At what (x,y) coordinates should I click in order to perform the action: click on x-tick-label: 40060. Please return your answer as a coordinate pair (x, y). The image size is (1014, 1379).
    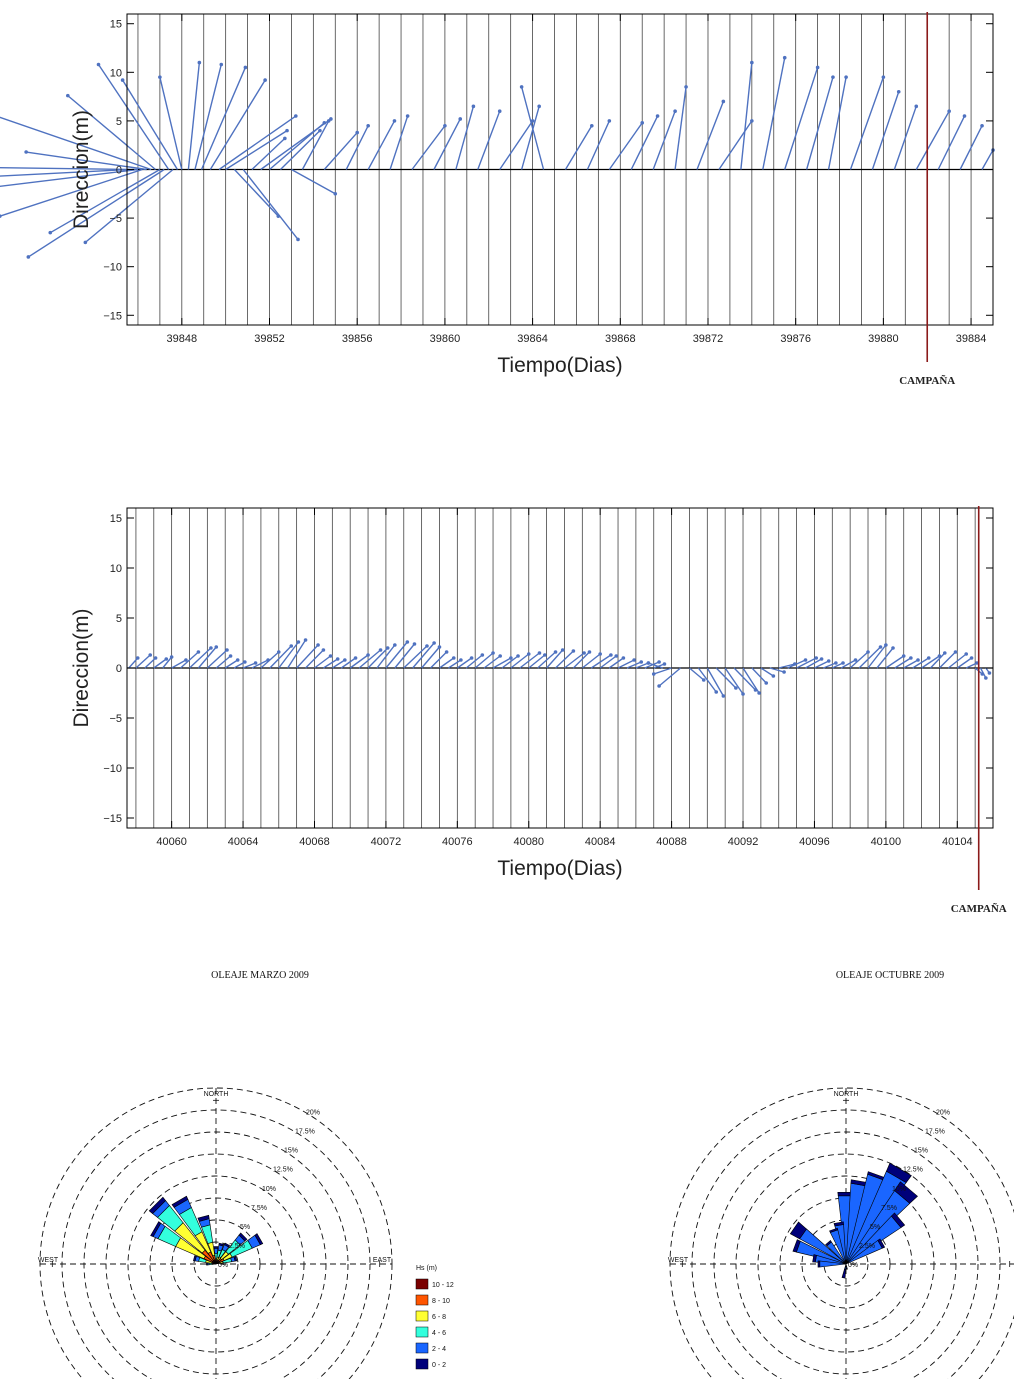
    Looking at the image, I should click on (171, 842).